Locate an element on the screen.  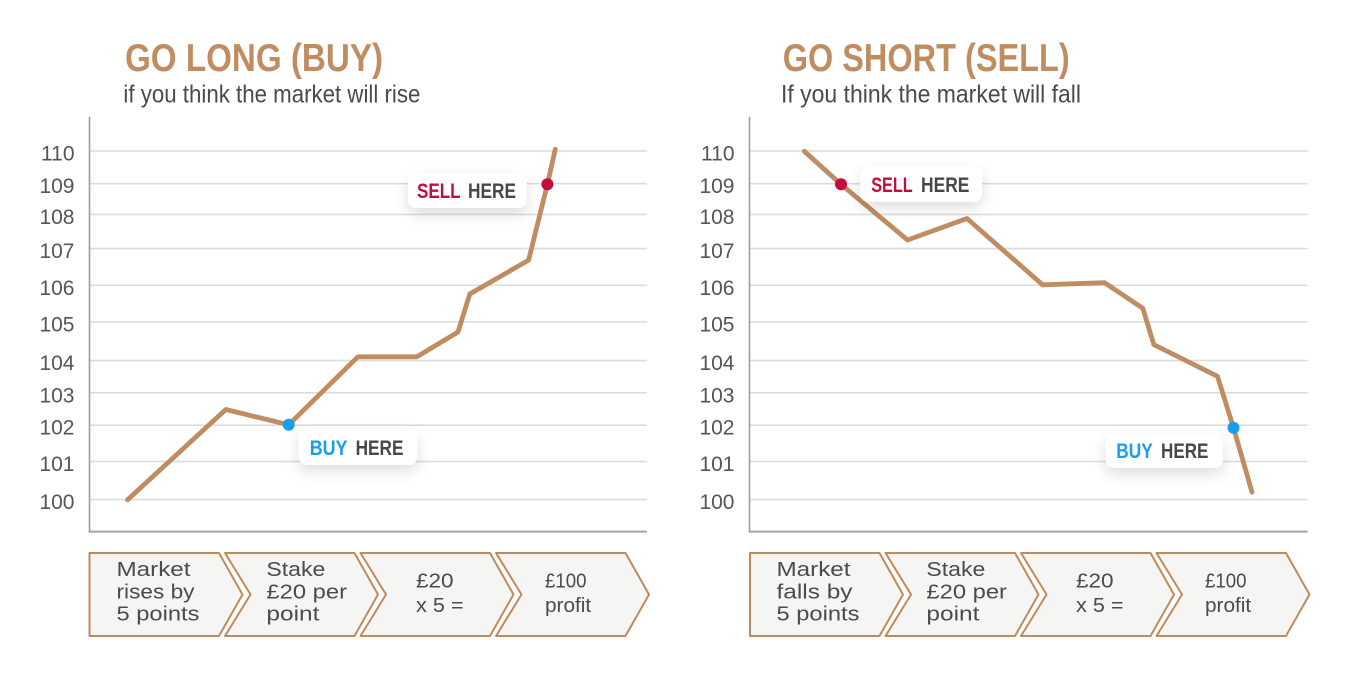
svg-text: GO SHORT (SELL) is located at coordinates (926, 58).